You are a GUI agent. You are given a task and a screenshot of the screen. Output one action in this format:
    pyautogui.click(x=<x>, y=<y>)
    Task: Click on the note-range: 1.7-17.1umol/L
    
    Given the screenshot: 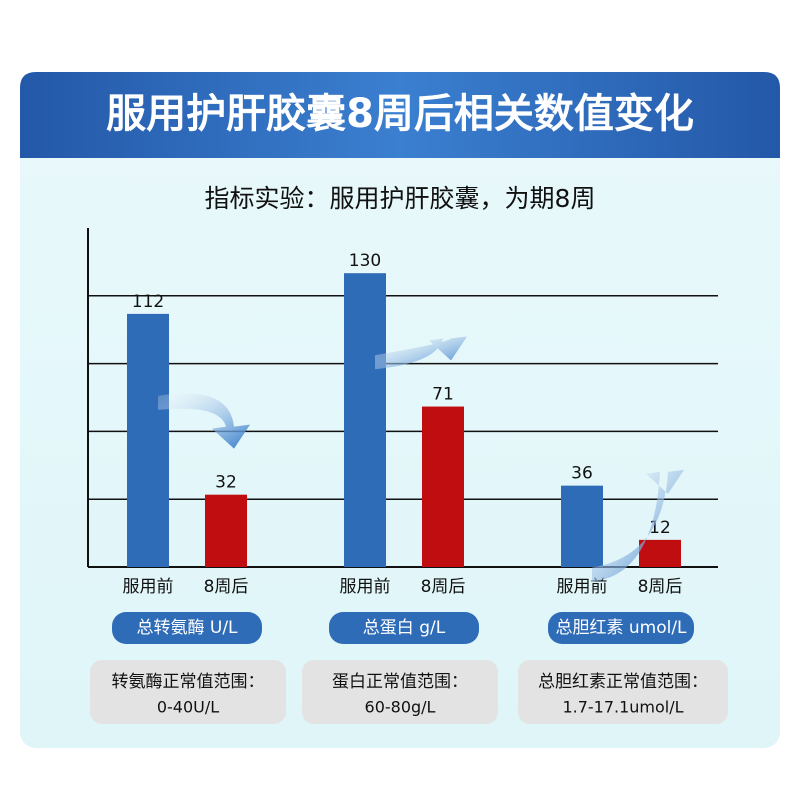 What is the action you would take?
    pyautogui.click(x=622, y=707)
    